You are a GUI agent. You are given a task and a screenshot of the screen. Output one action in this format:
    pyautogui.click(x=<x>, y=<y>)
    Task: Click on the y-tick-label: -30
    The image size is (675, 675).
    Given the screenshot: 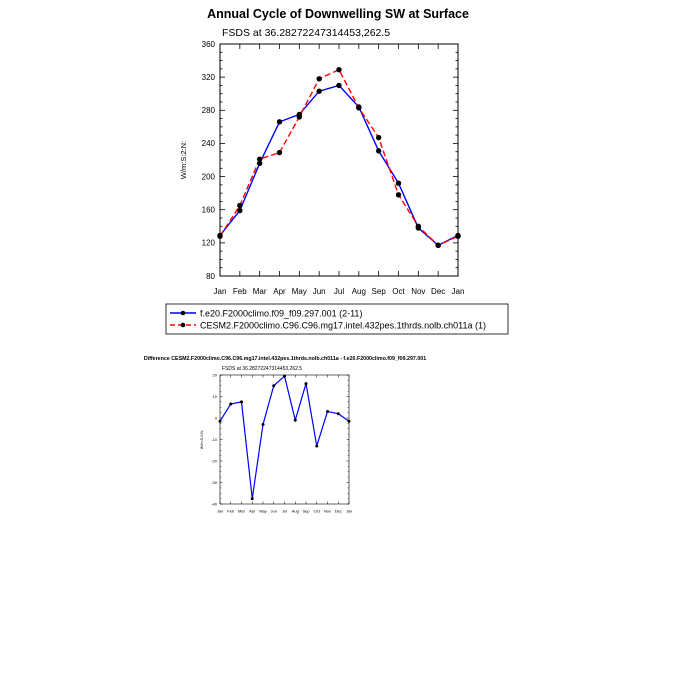 What is the action you would take?
    pyautogui.click(x=214, y=482)
    